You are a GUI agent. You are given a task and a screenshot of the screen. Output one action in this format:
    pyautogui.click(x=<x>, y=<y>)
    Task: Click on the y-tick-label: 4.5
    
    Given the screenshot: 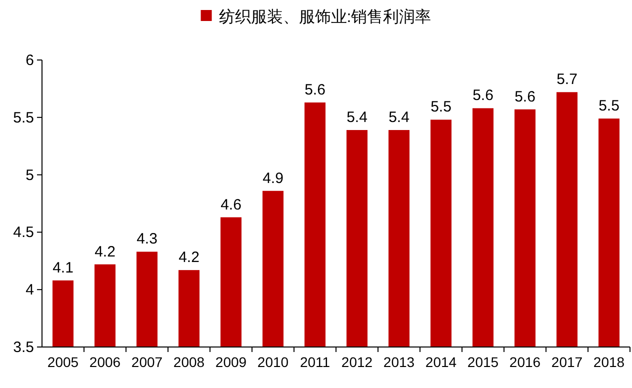 What is the action you would take?
    pyautogui.click(x=23, y=233)
    